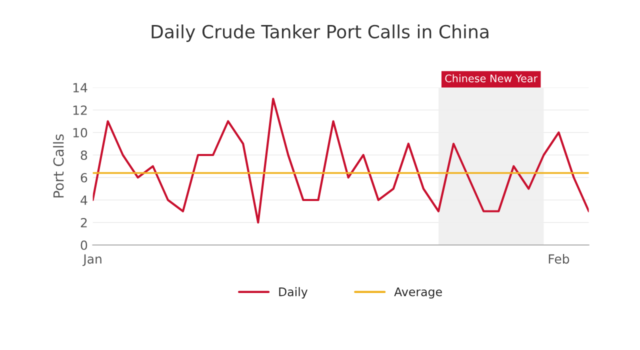 The height and width of the screenshot is (350, 640). I want to click on chart-title: Daily Crude Tanker Port Calls in China, so click(320, 33).